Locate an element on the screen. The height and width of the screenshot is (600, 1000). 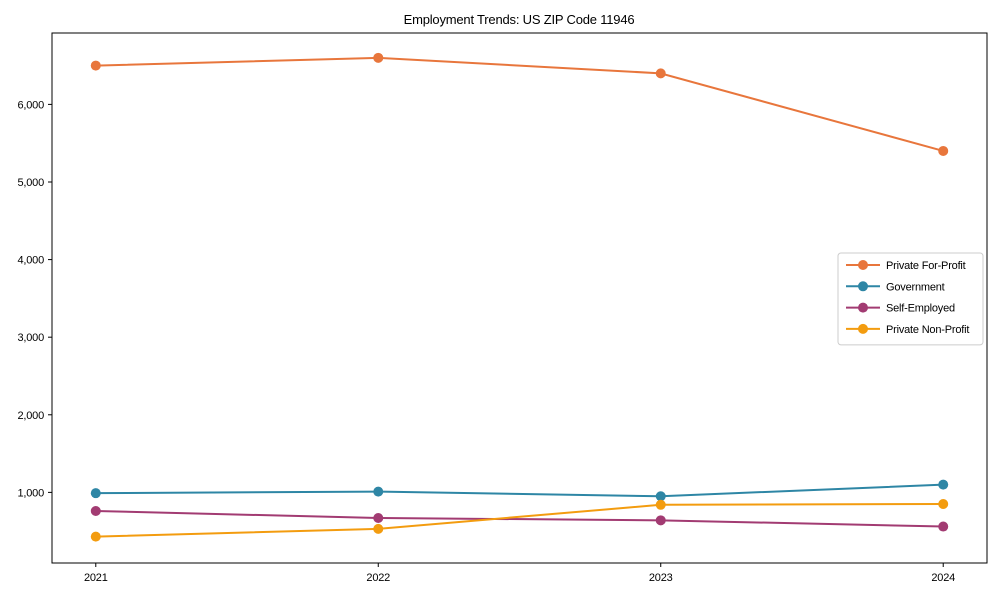
legend-label-self-employed: Self-Employed is located at coordinates (920, 309).